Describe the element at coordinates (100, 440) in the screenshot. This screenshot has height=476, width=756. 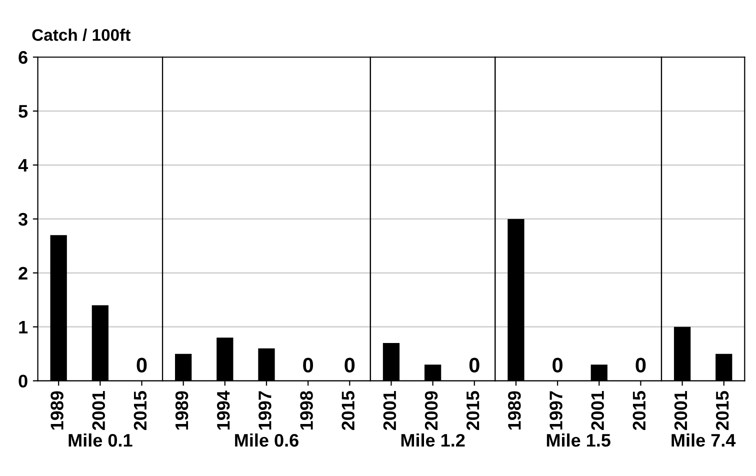
I see `x-axis-title: Mile 0.1` at that location.